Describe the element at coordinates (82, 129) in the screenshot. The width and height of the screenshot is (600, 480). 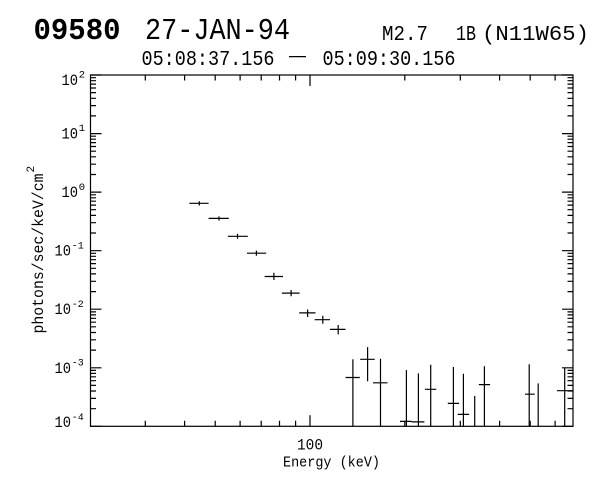
I see `svg-text: 1` at that location.